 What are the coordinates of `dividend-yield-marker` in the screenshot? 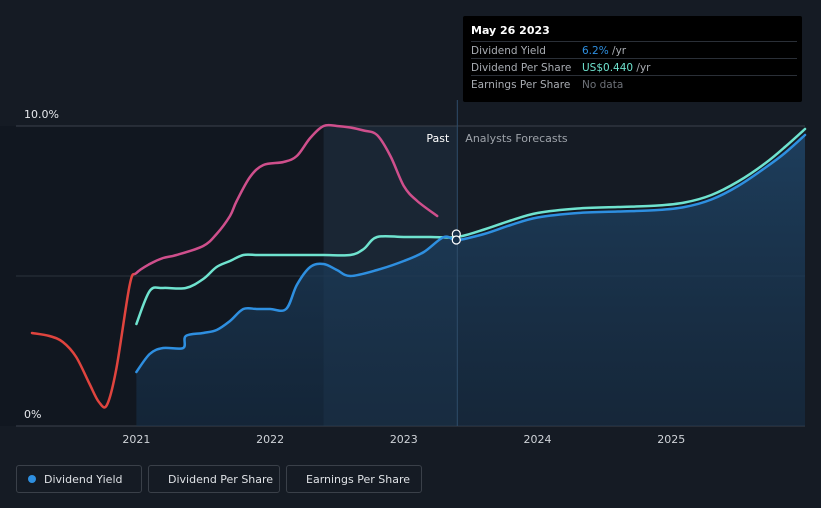 It's located at (456, 240).